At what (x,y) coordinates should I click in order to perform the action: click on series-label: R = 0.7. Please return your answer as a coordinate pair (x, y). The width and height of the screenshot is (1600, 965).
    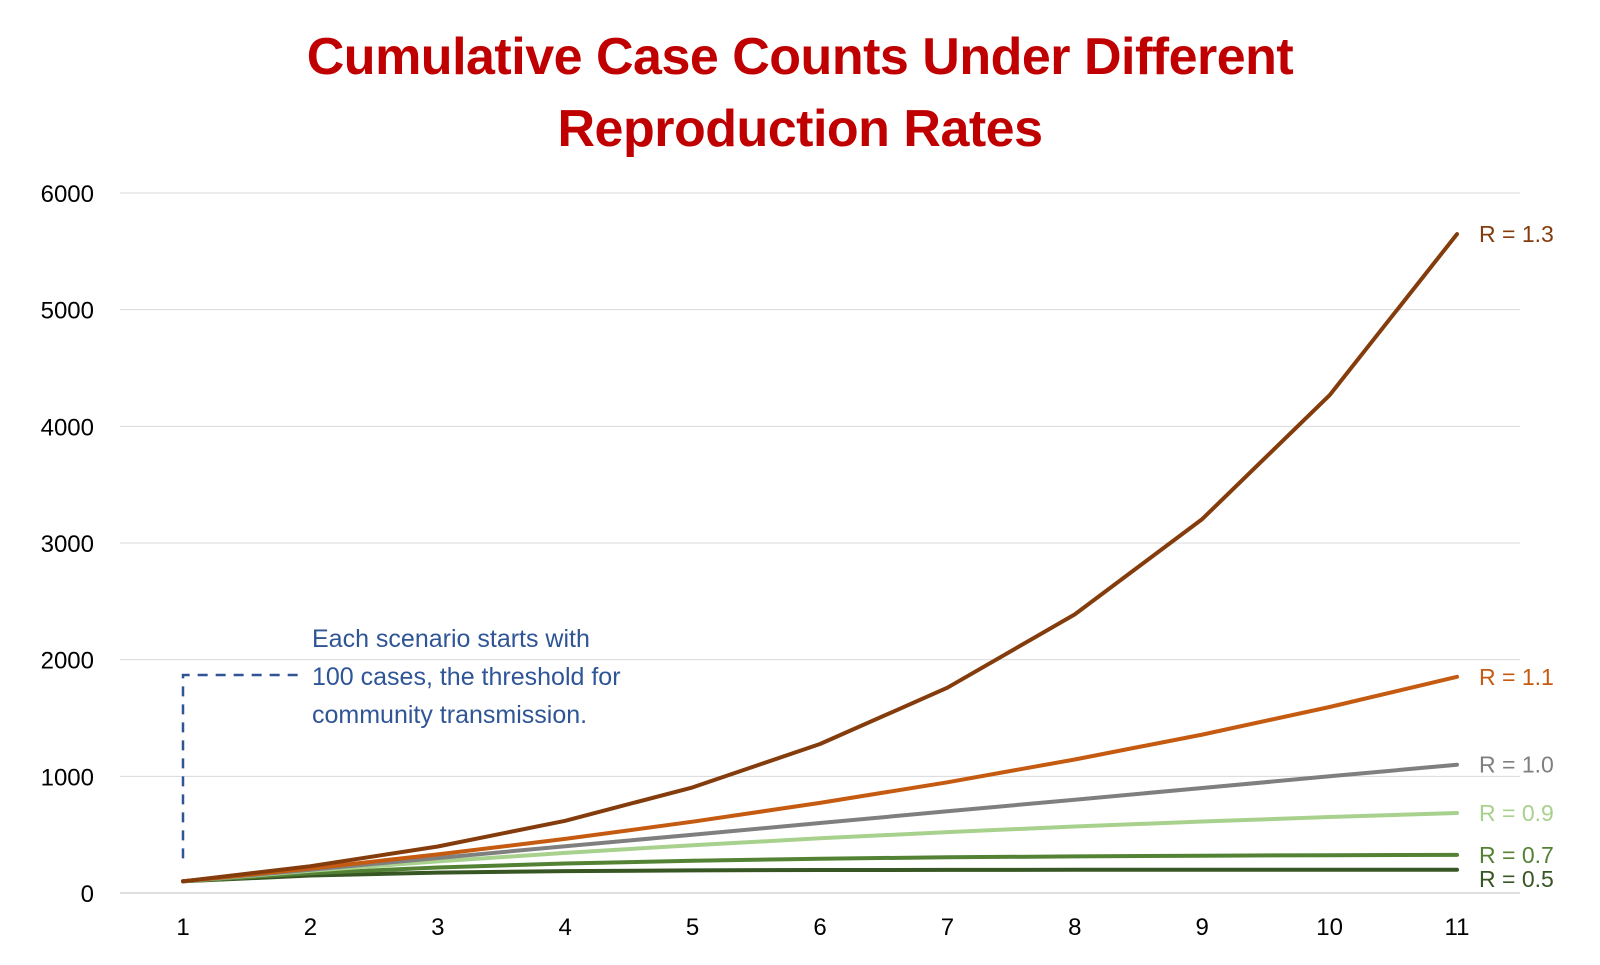
    Looking at the image, I should click on (1516, 855).